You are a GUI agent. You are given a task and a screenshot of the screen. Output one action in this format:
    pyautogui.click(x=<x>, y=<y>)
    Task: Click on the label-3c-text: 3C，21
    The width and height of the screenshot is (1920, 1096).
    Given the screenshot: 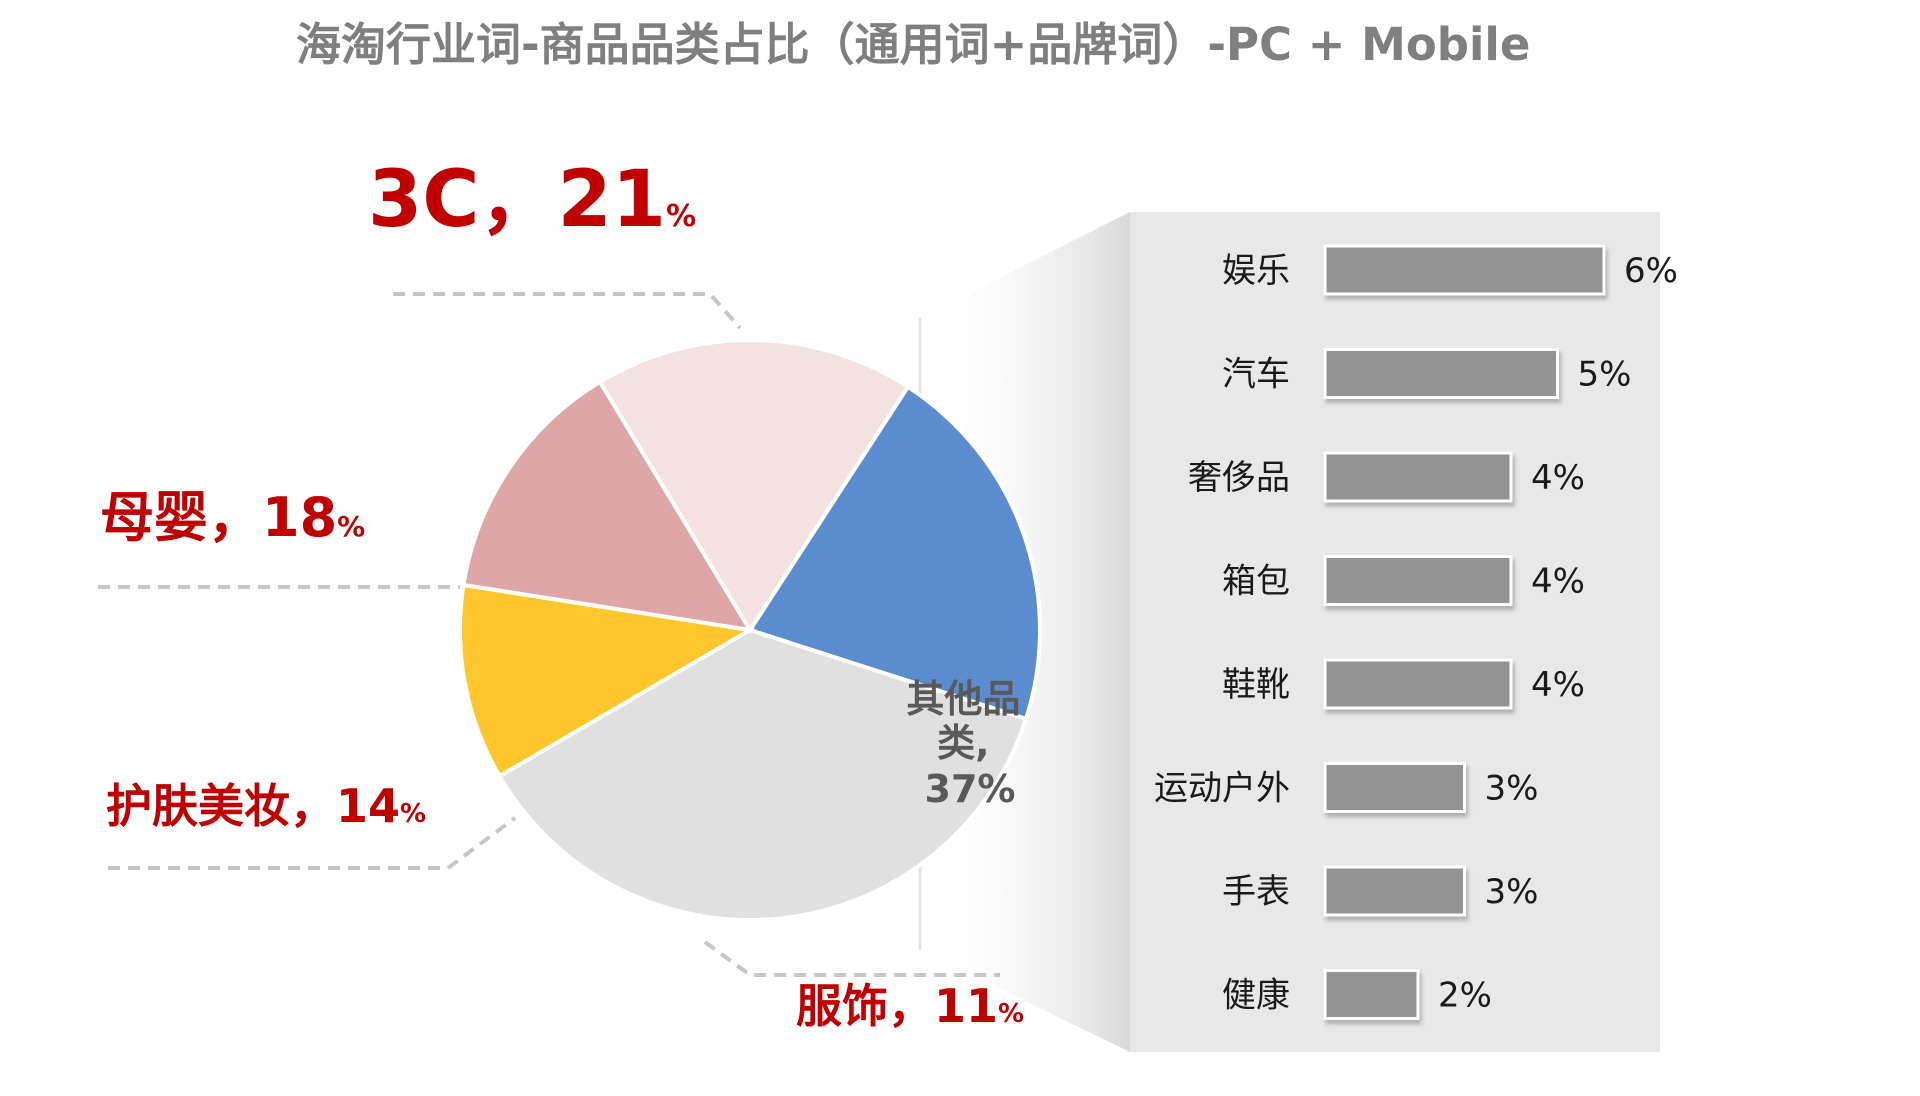 What is the action you would take?
    pyautogui.click(x=517, y=200)
    